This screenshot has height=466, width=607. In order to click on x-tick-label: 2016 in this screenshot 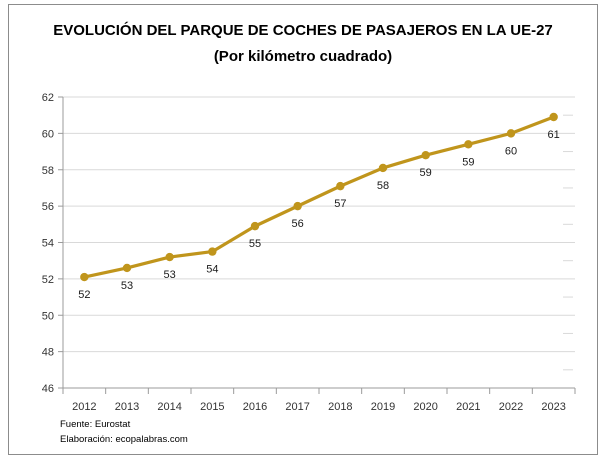, I will do `click(255, 407)`.